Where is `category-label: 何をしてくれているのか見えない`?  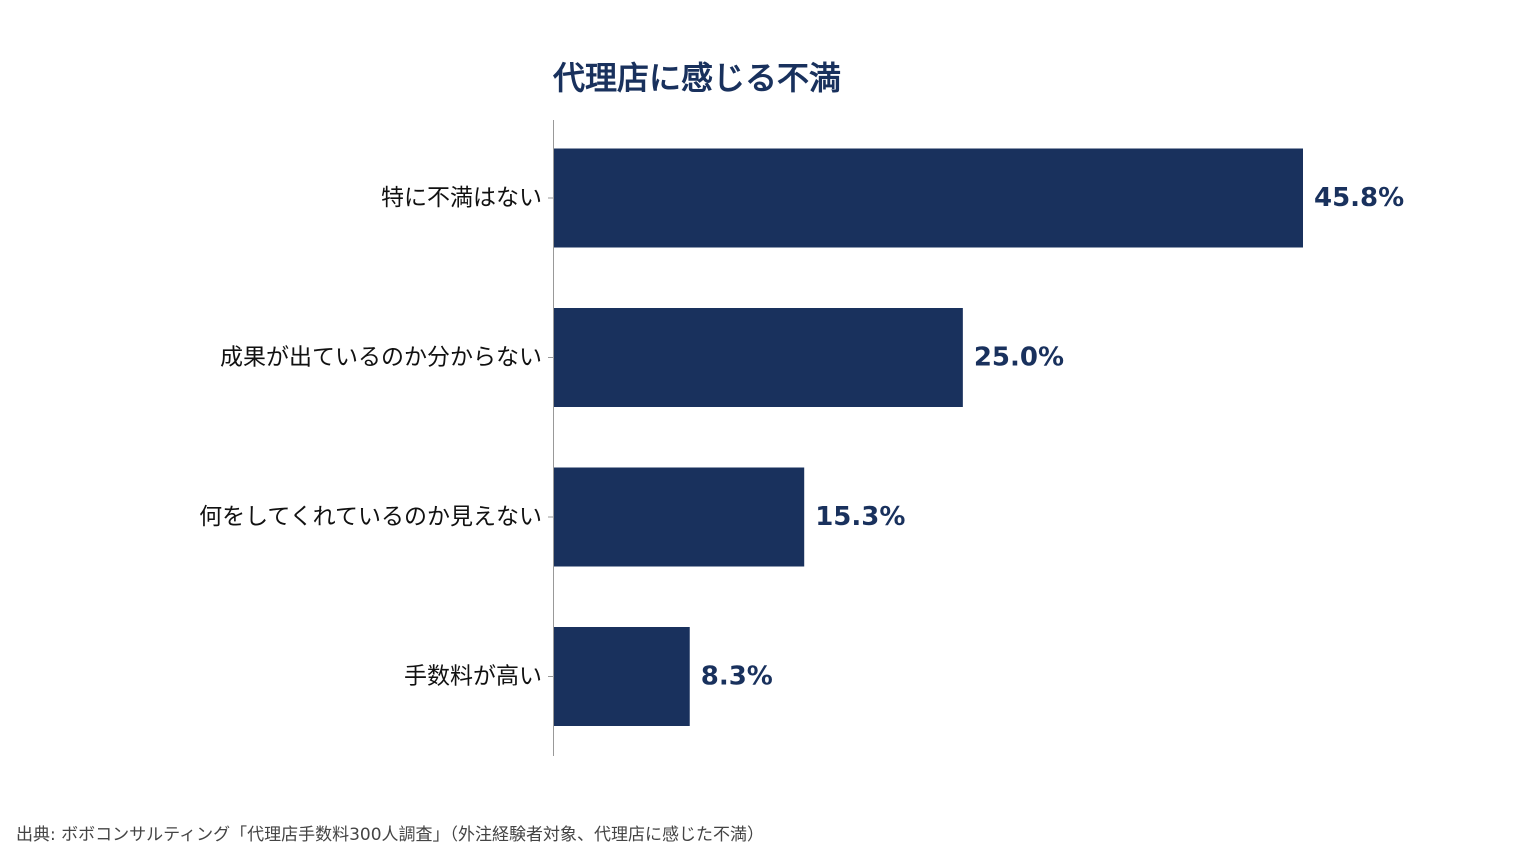
category-label: 何をしてくれているのか見えない is located at coordinates (370, 517).